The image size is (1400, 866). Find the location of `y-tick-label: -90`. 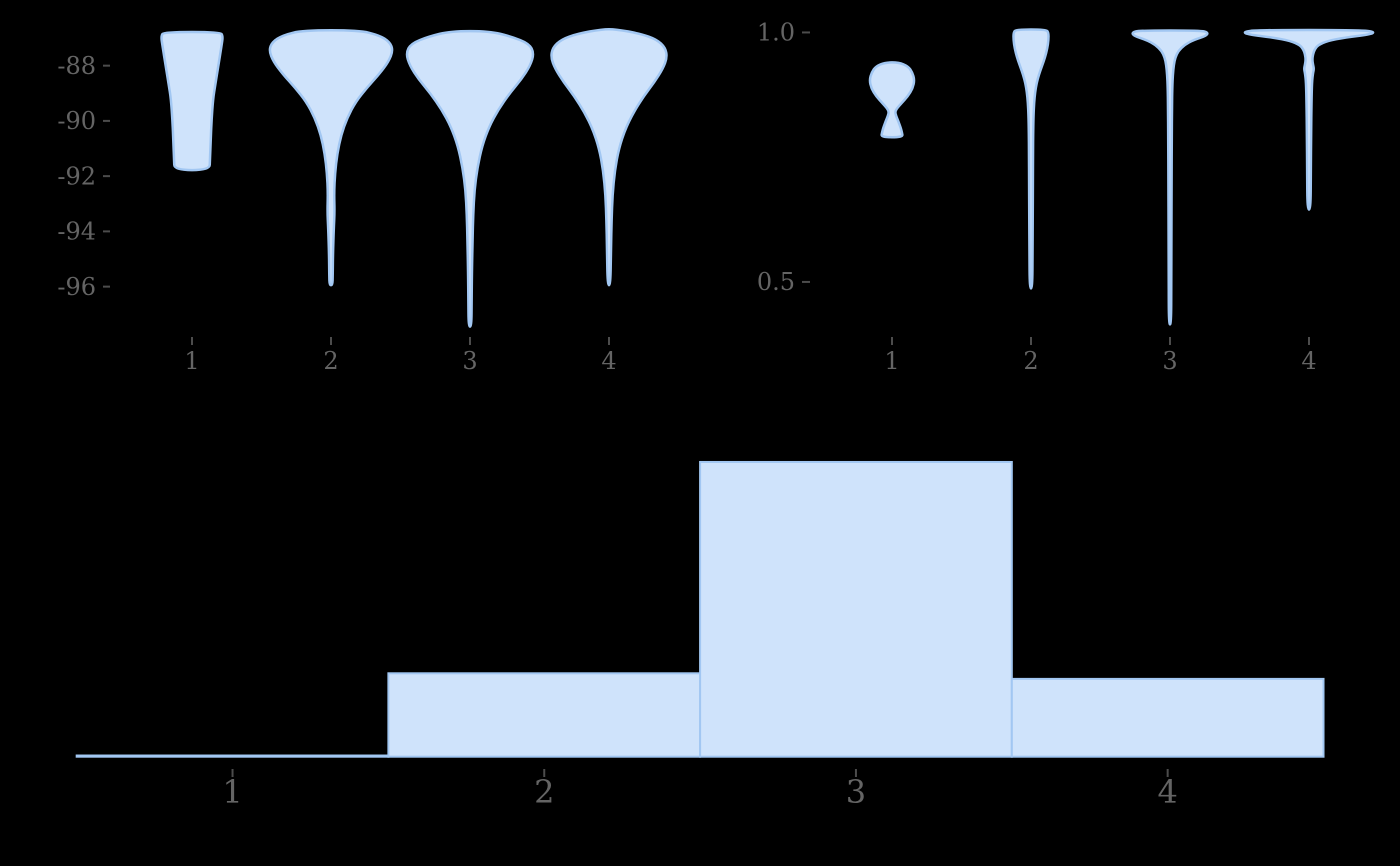

y-tick-label: -90 is located at coordinates (76, 121).